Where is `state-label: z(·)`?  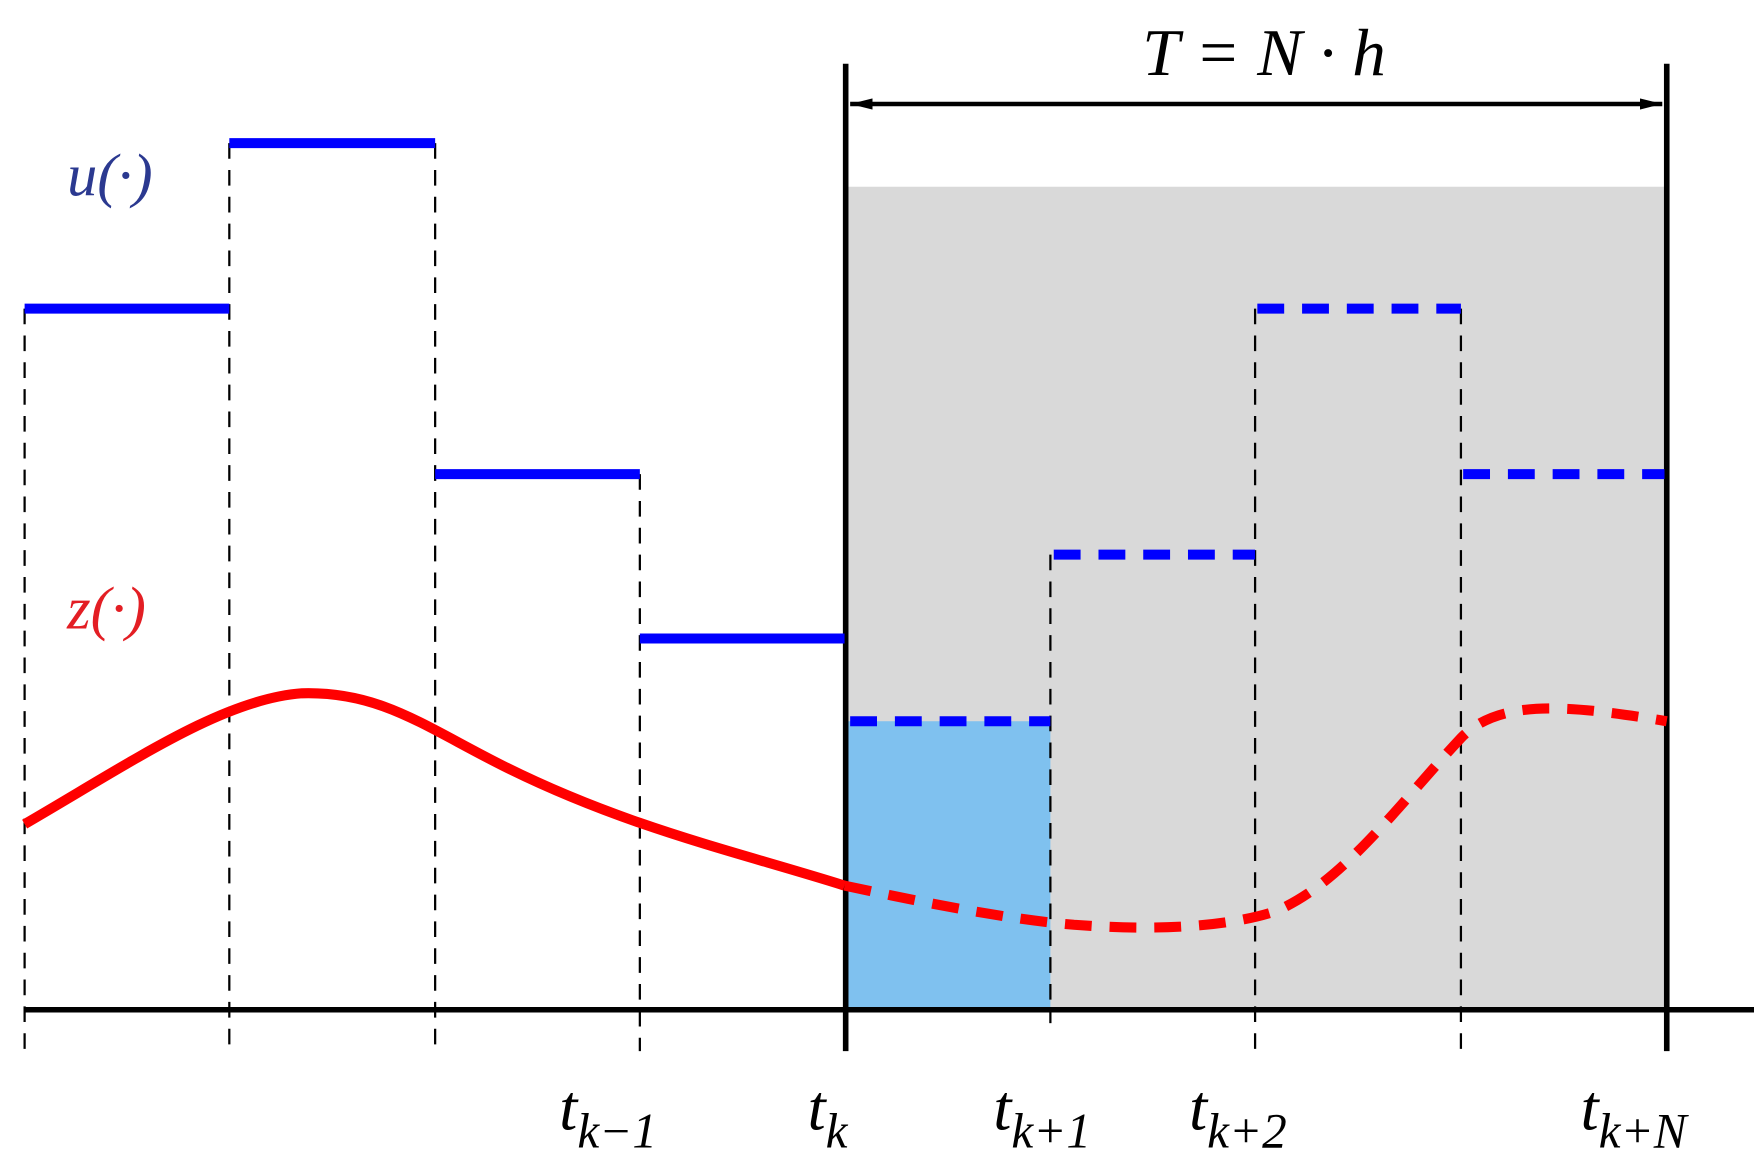 state-label: z(·) is located at coordinates (106, 608).